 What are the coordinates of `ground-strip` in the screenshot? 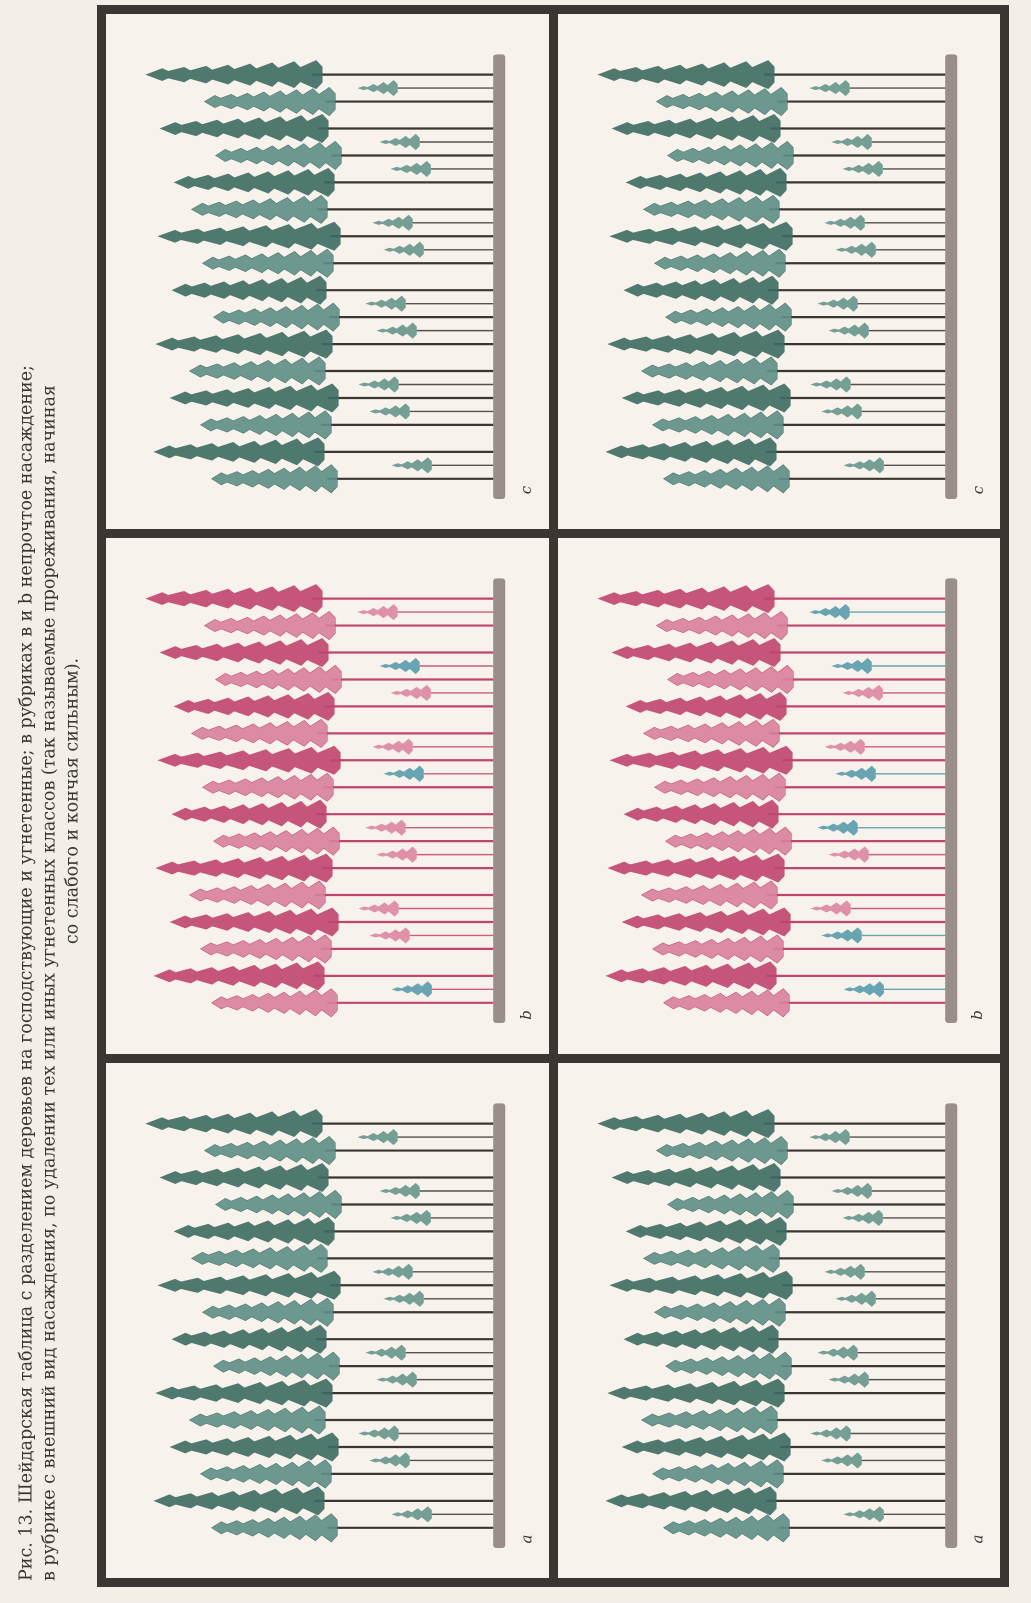 It's located at (950, 277).